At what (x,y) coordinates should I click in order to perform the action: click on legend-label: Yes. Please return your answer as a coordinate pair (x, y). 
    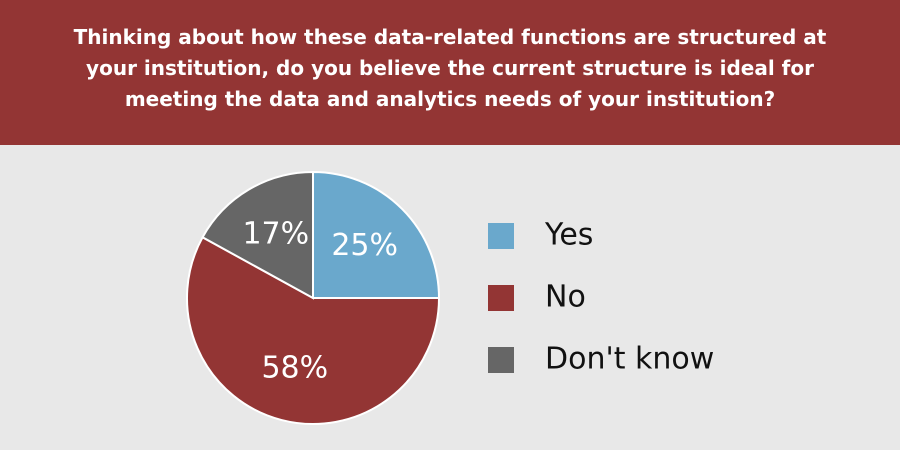
    Looking at the image, I should click on (568, 235).